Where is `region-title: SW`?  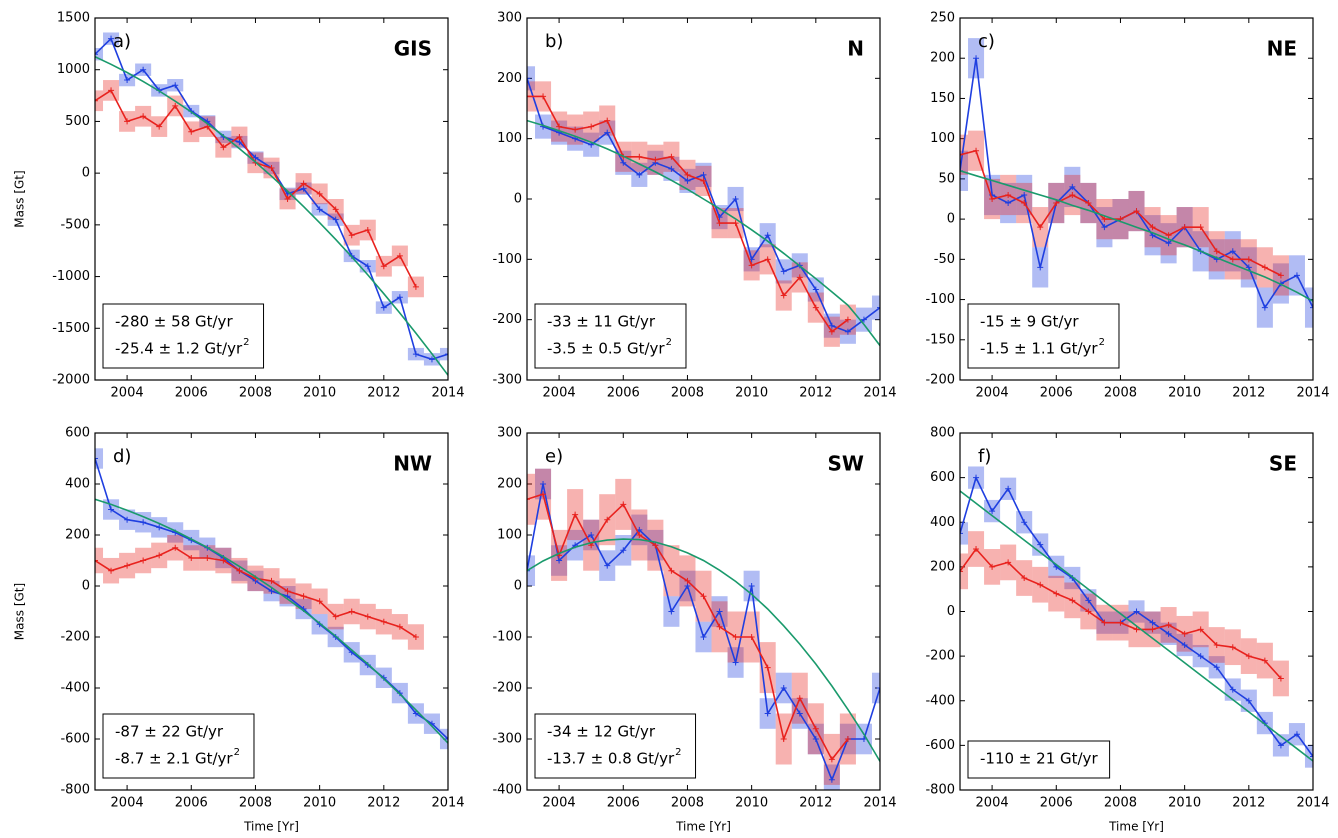 region-title: SW is located at coordinates (846, 464).